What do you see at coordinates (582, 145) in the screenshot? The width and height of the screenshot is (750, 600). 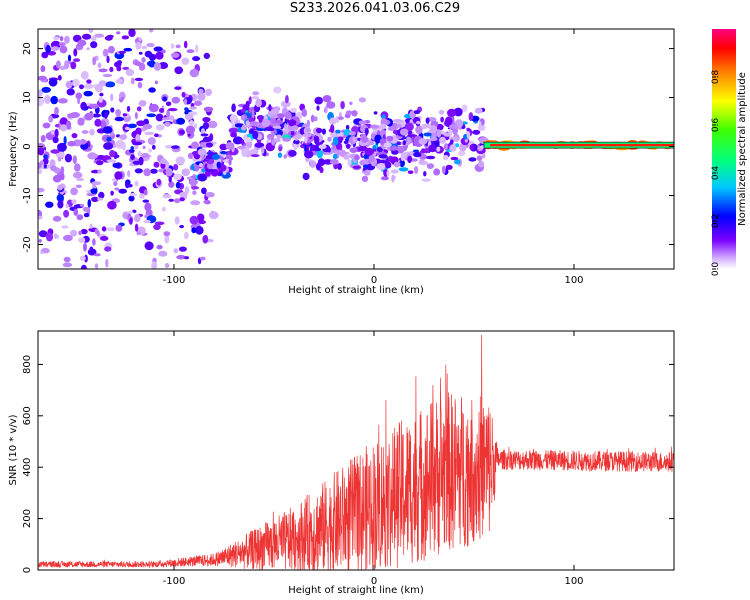 I see `carrier-band-core` at bounding box center [582, 145].